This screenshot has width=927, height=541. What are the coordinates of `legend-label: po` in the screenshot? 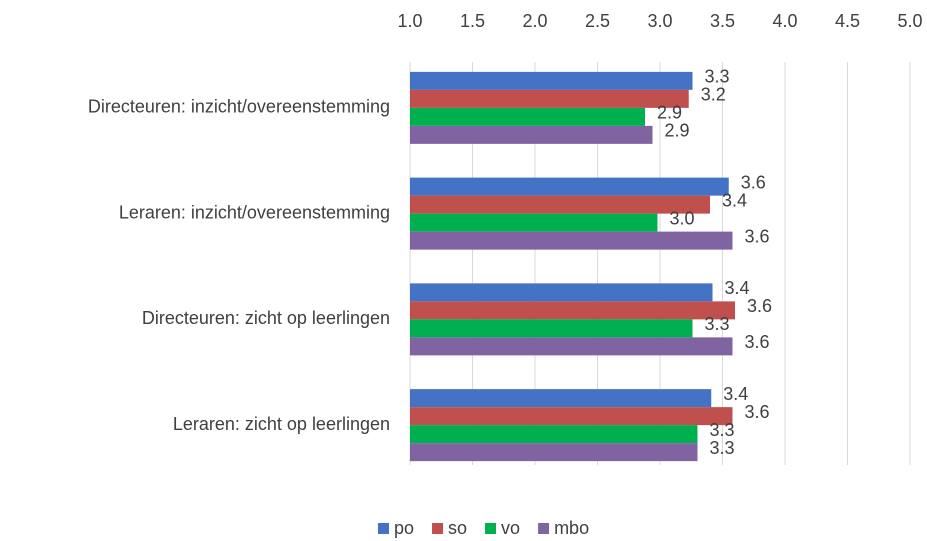 It's located at (404, 528).